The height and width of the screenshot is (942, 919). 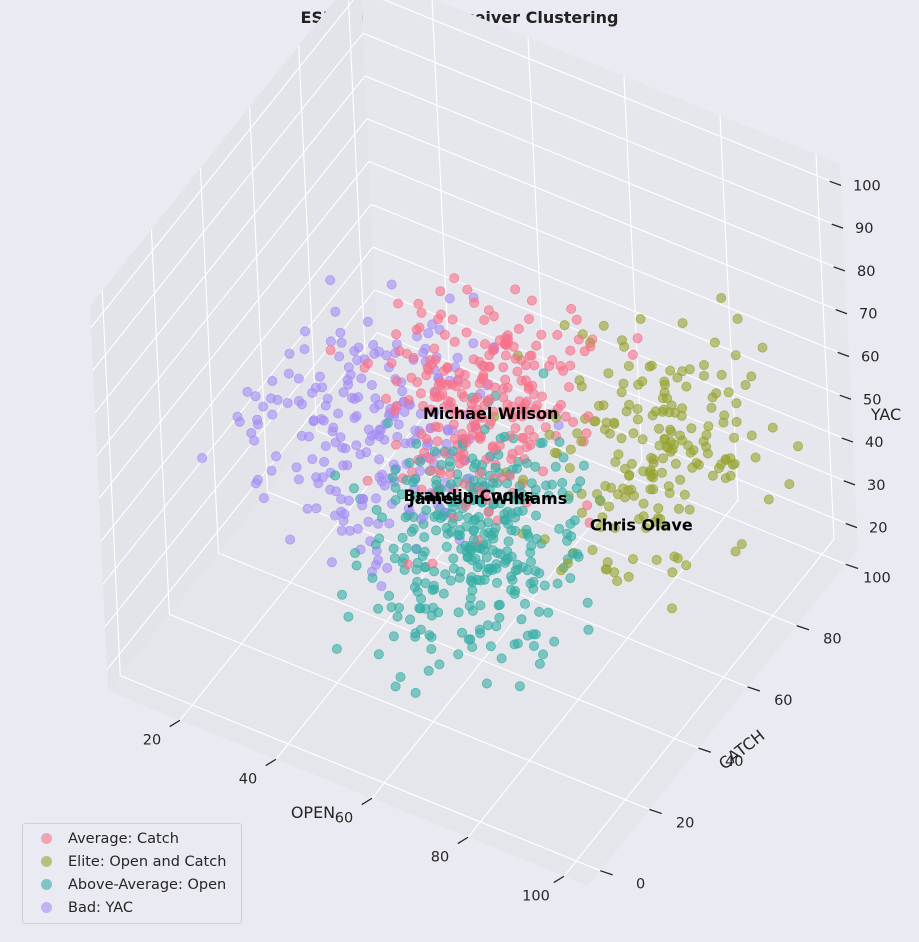 I want to click on x-tick-label: 100, so click(x=536, y=896).